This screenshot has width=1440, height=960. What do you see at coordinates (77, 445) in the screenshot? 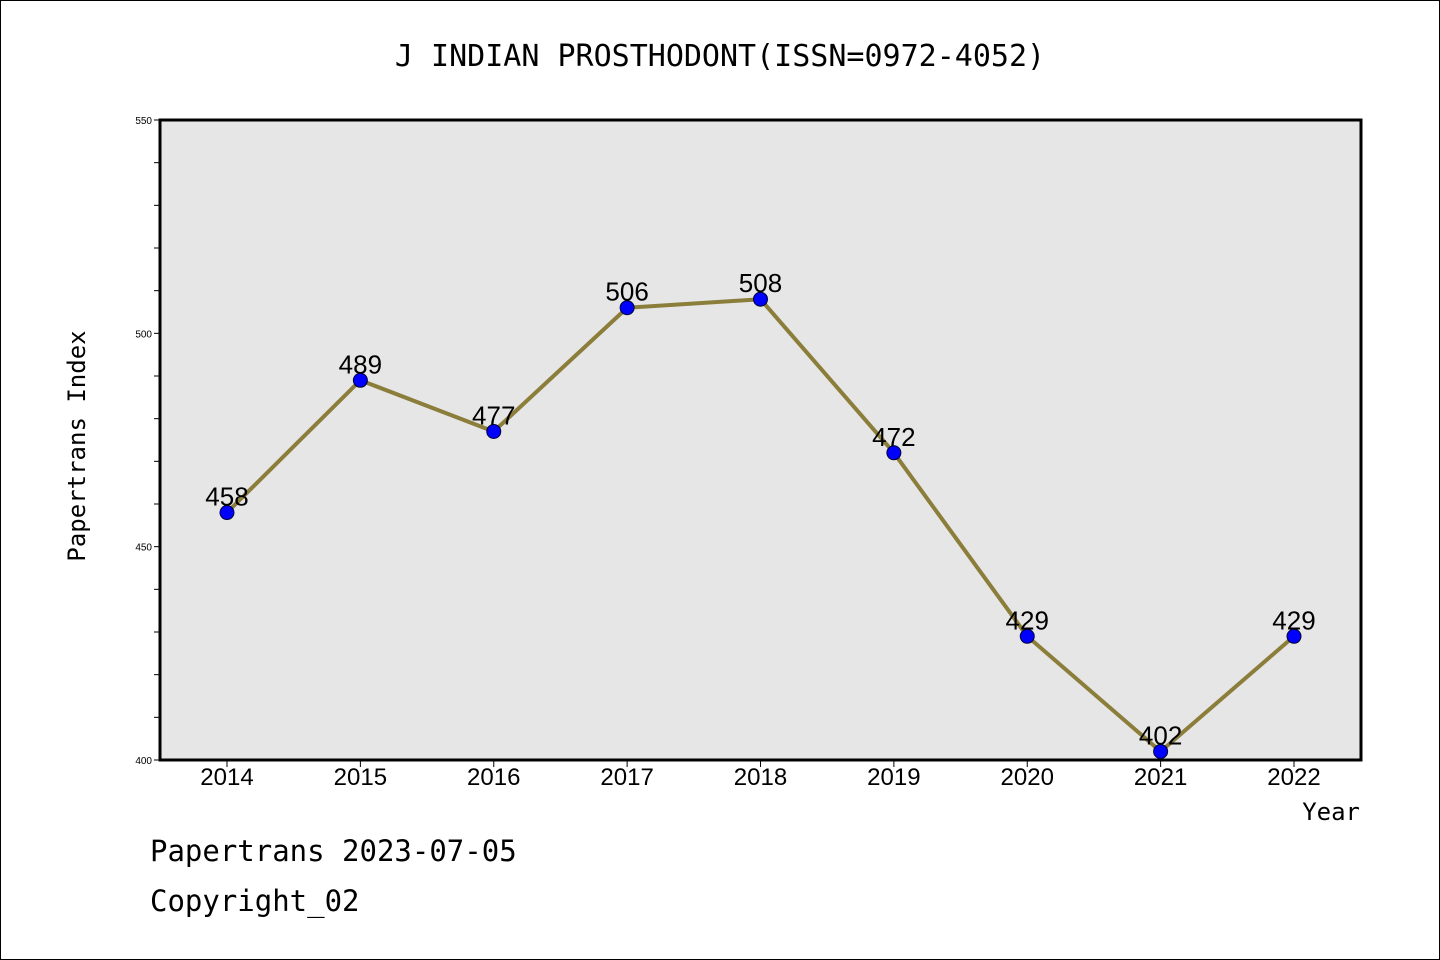
I see `y-axis-label: Papertrans Index` at bounding box center [77, 445].